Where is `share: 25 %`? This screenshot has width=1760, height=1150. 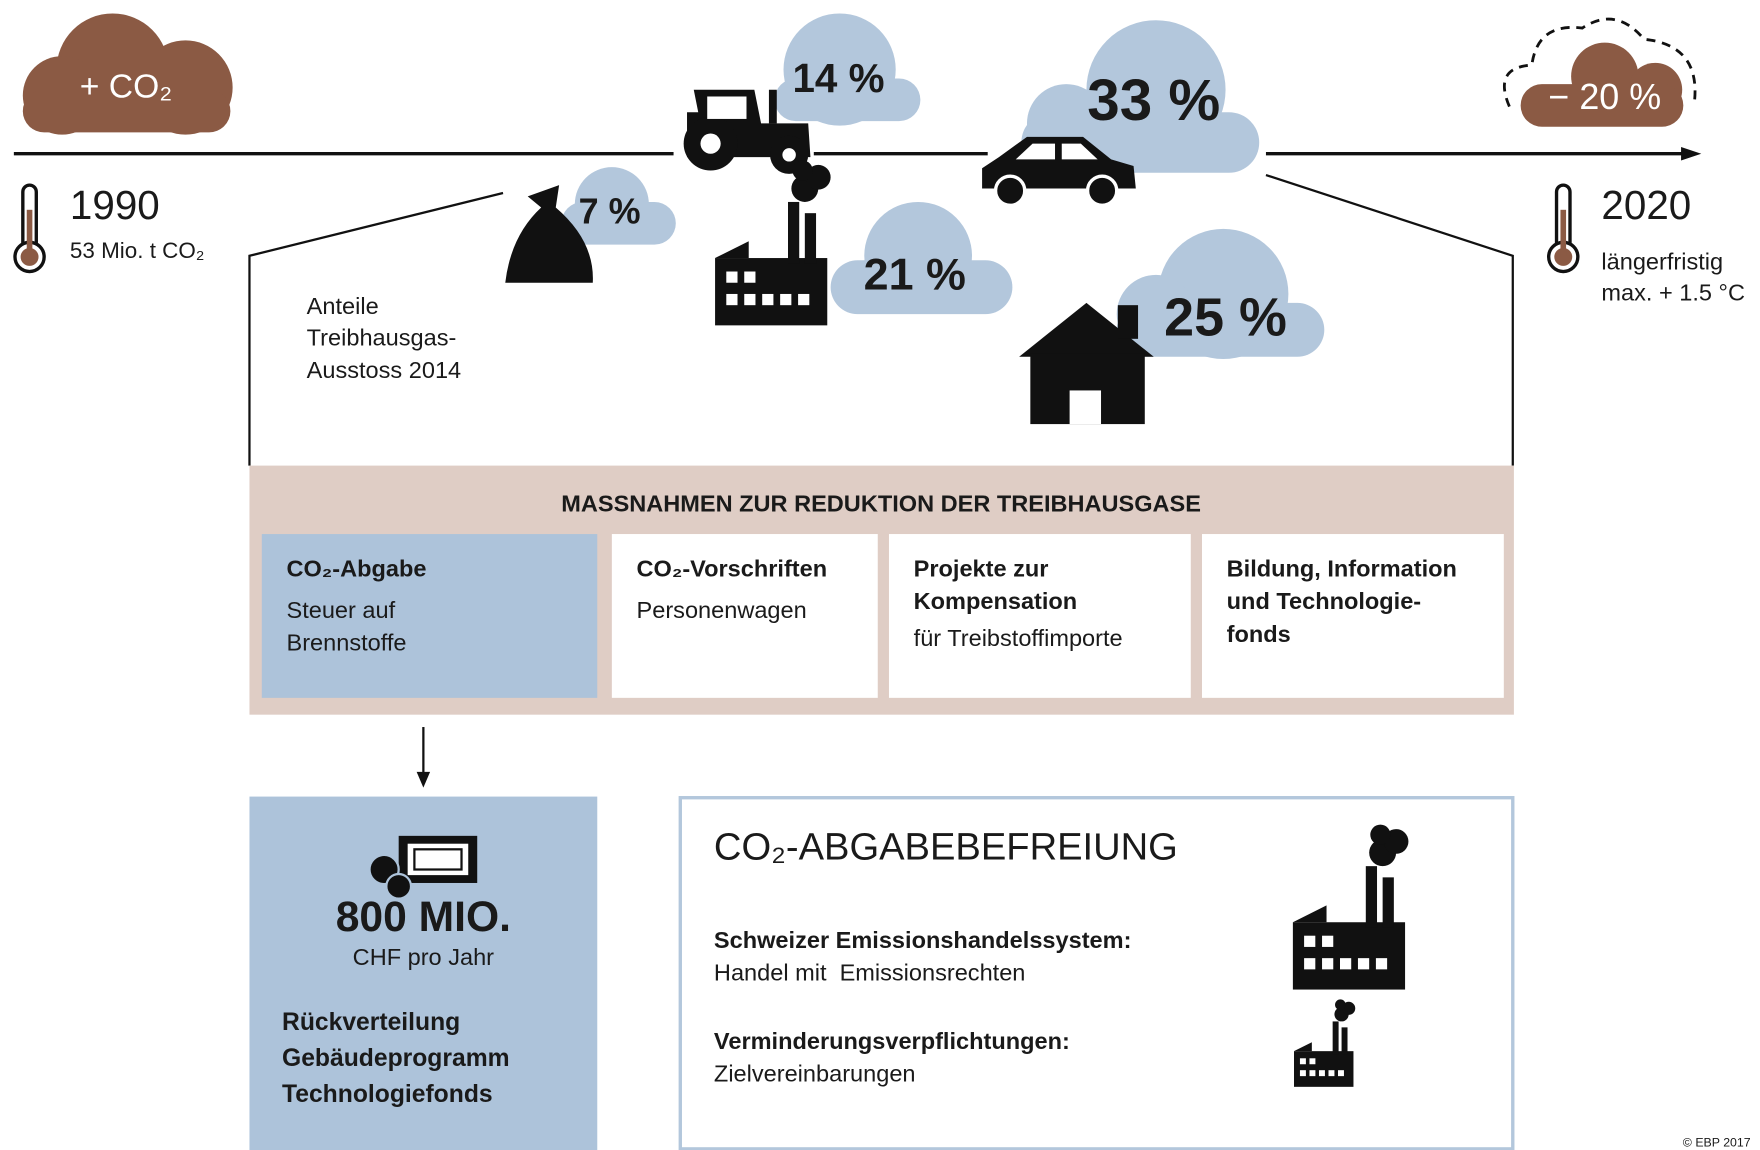 share: 25 % is located at coordinates (1225, 317).